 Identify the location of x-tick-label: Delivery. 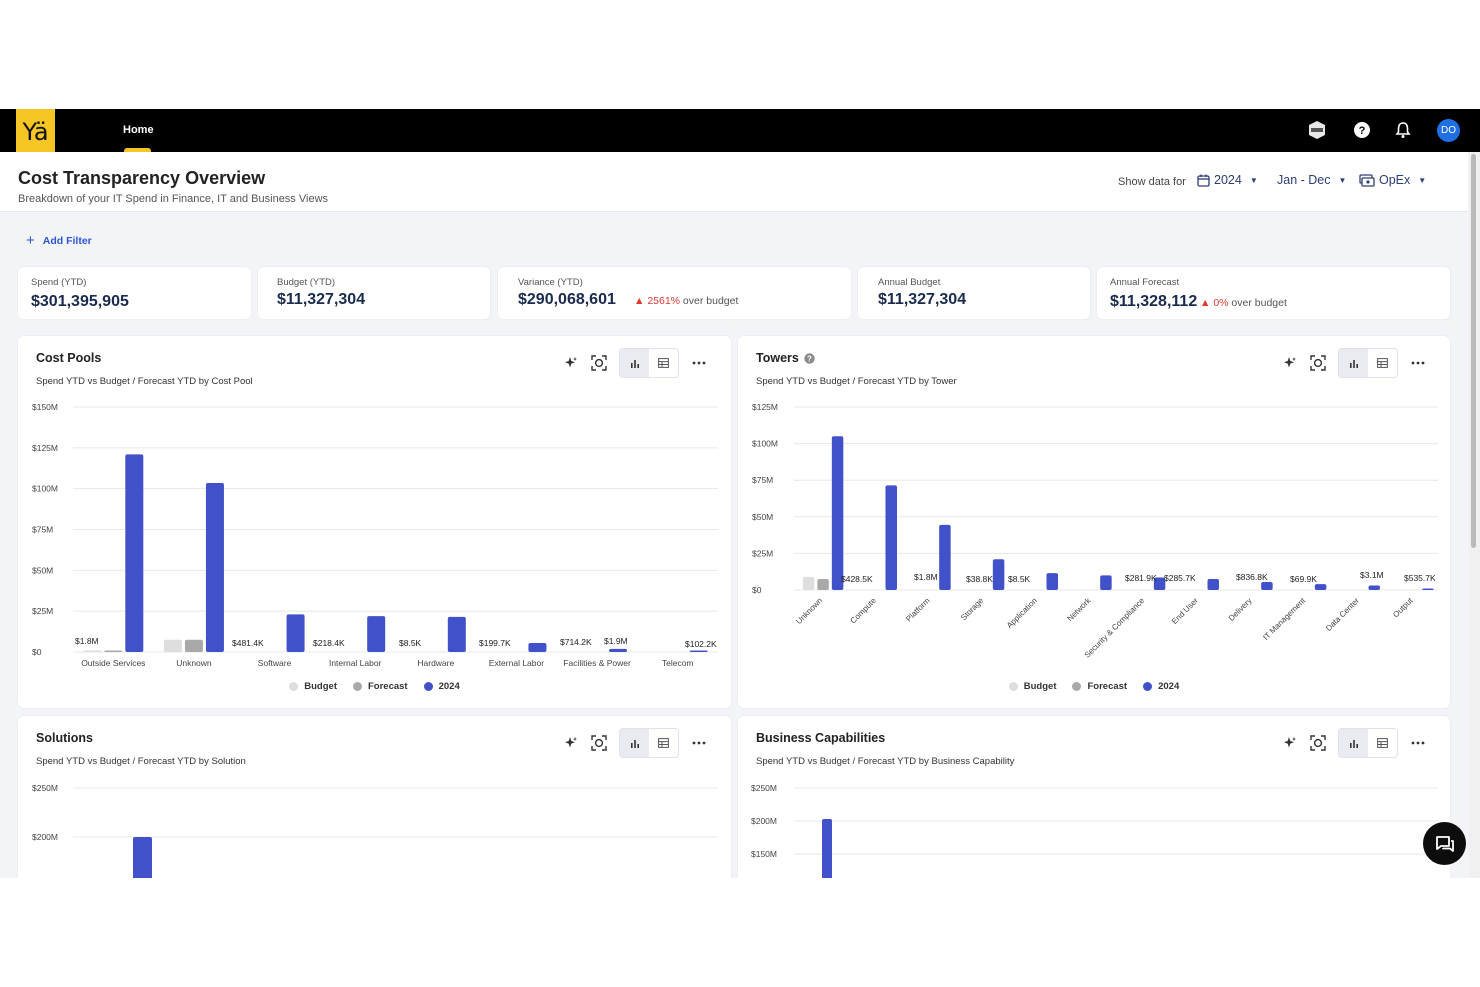
(1240, 609).